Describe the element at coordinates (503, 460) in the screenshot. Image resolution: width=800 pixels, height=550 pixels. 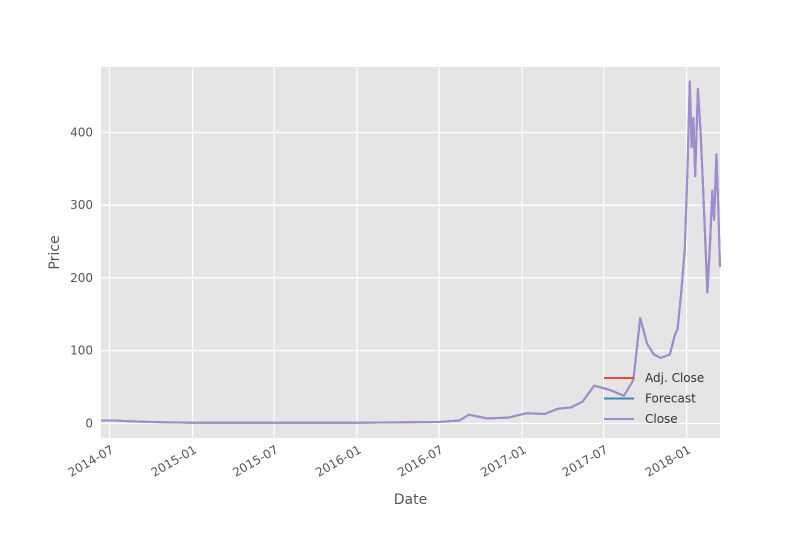
I see `x-tick-label: 2017-01` at that location.